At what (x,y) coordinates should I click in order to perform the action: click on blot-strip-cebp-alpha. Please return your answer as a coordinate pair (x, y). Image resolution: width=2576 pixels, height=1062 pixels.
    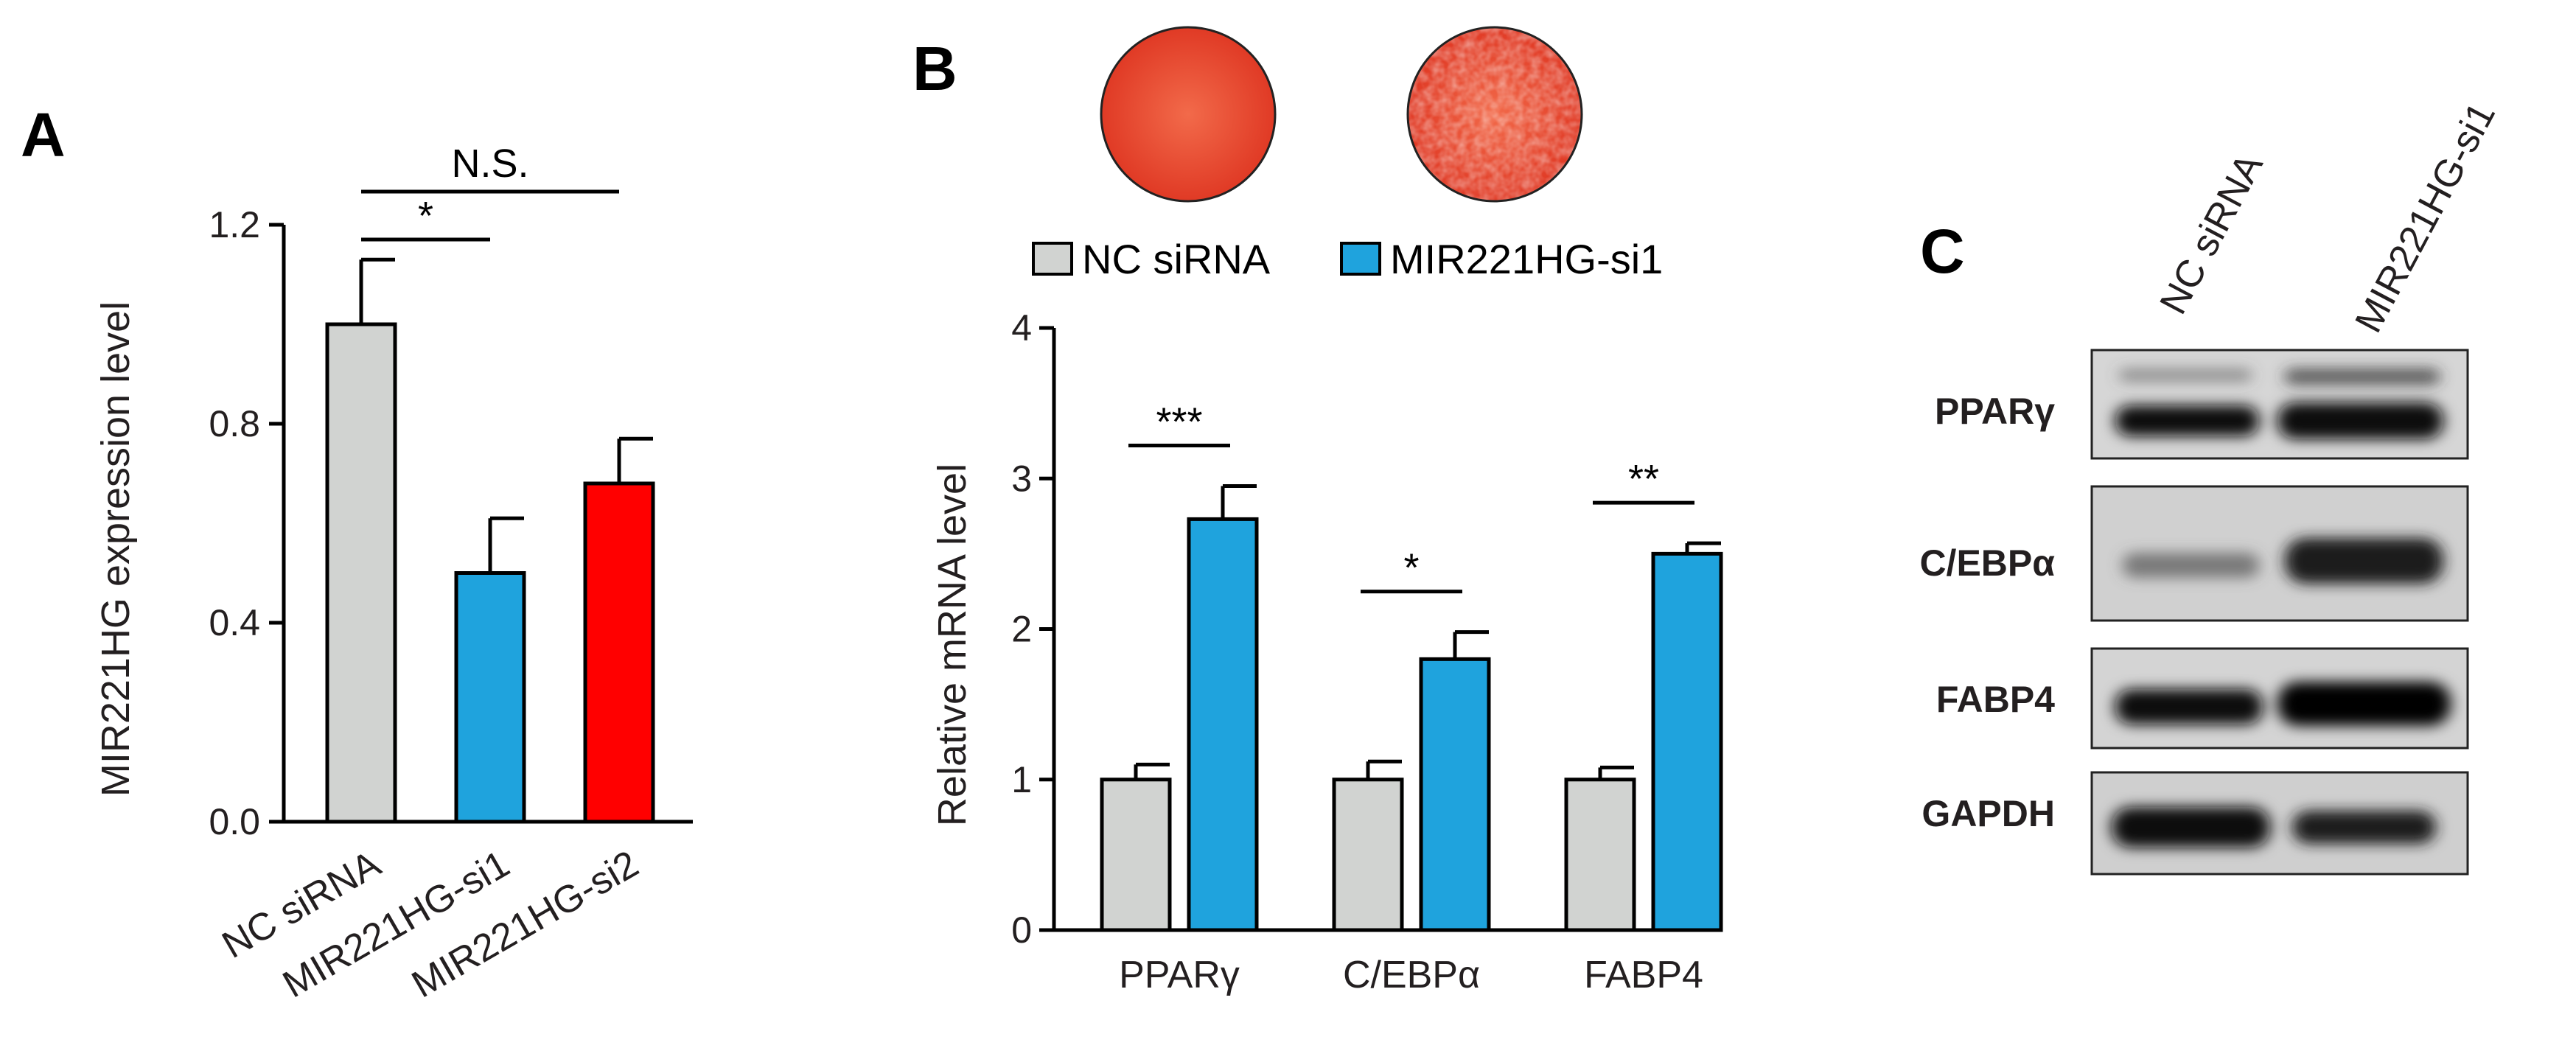
    Looking at the image, I should click on (2279, 553).